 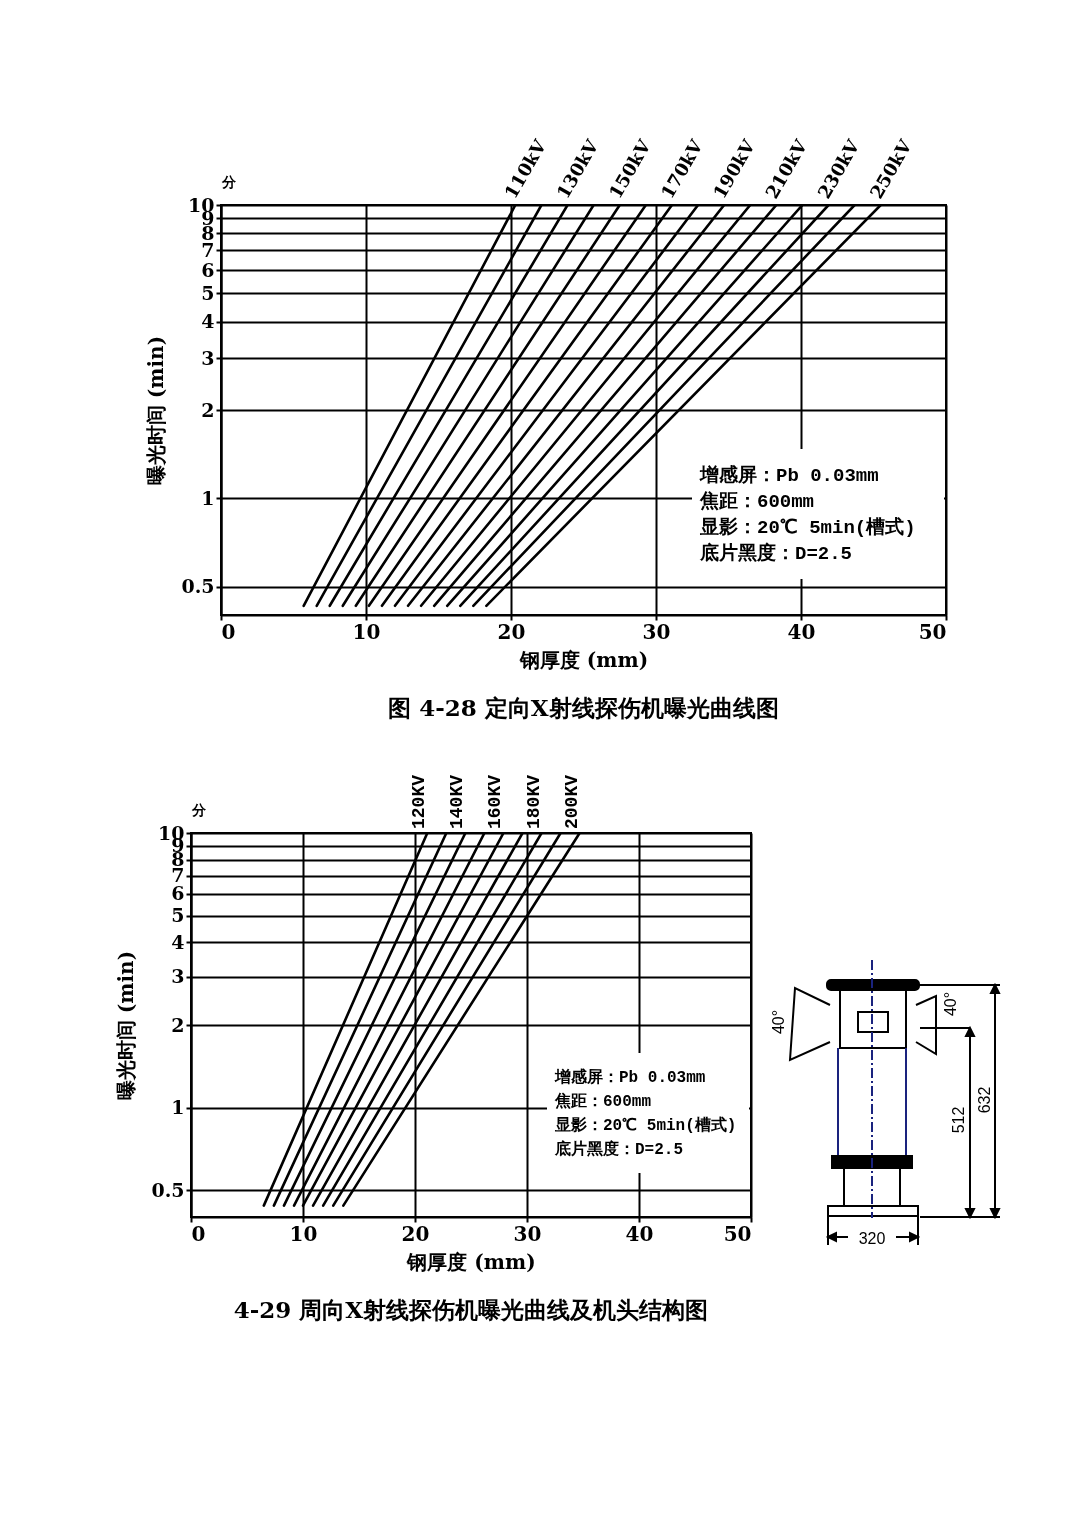 I want to click on text: 120KV, so click(x=419, y=801).